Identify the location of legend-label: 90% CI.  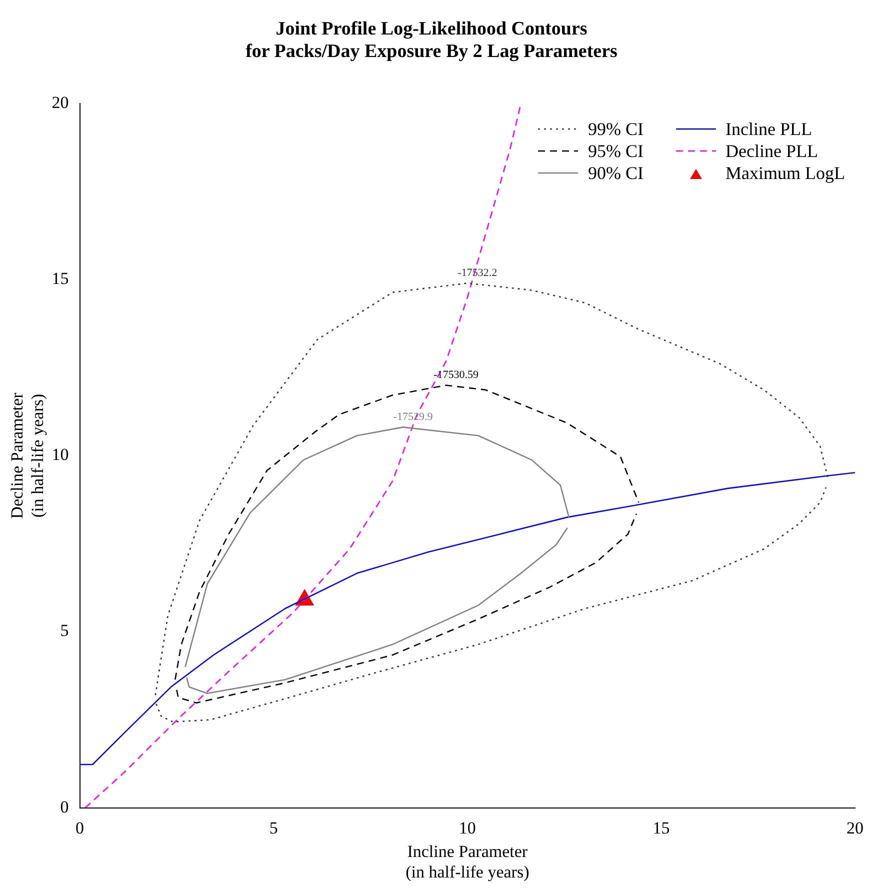
(616, 173).